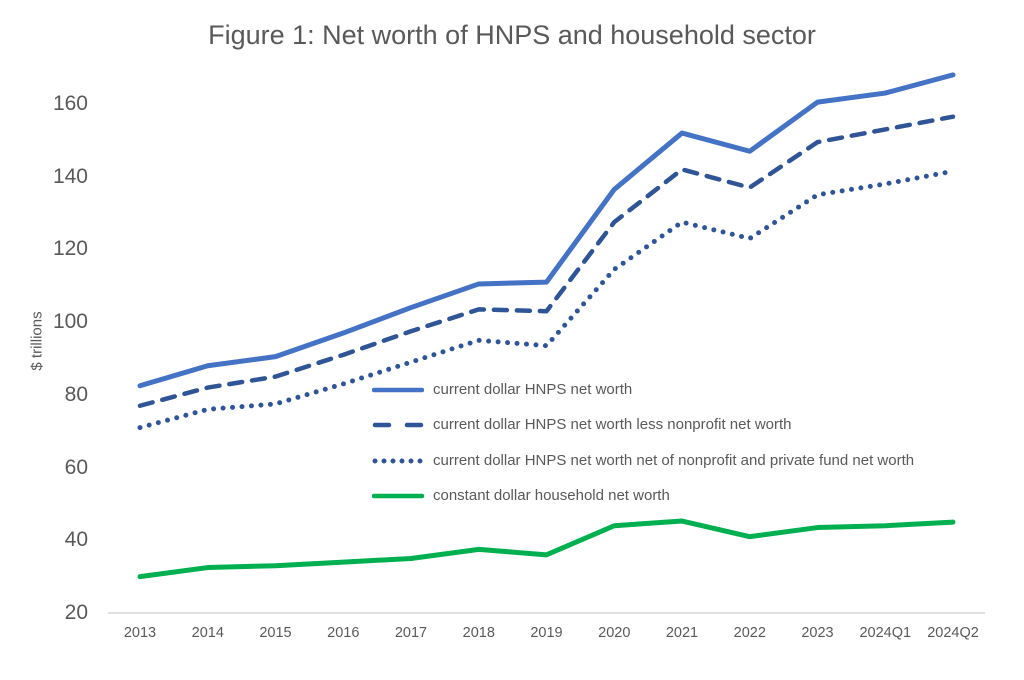  I want to click on y-tick-80: 80, so click(76, 394).